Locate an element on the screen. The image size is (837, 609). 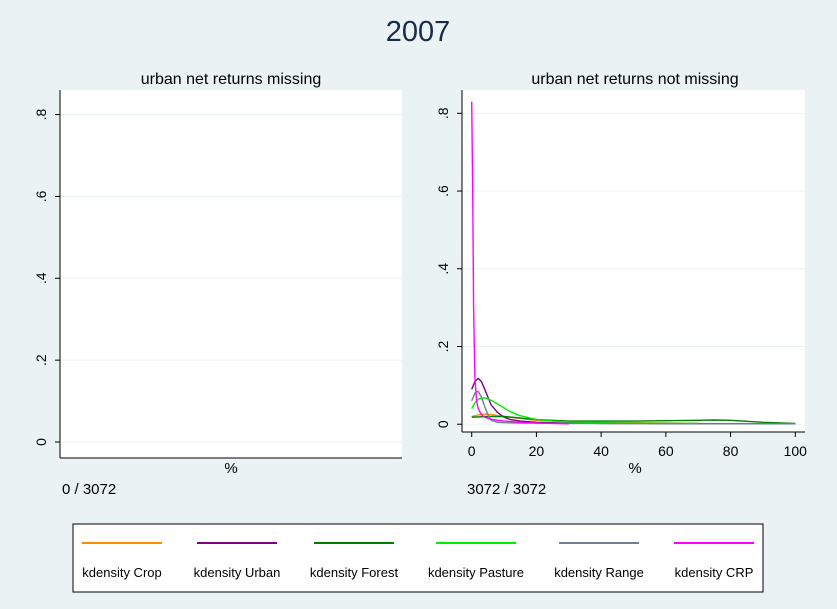
series-line-range is located at coordinates (633, 407).